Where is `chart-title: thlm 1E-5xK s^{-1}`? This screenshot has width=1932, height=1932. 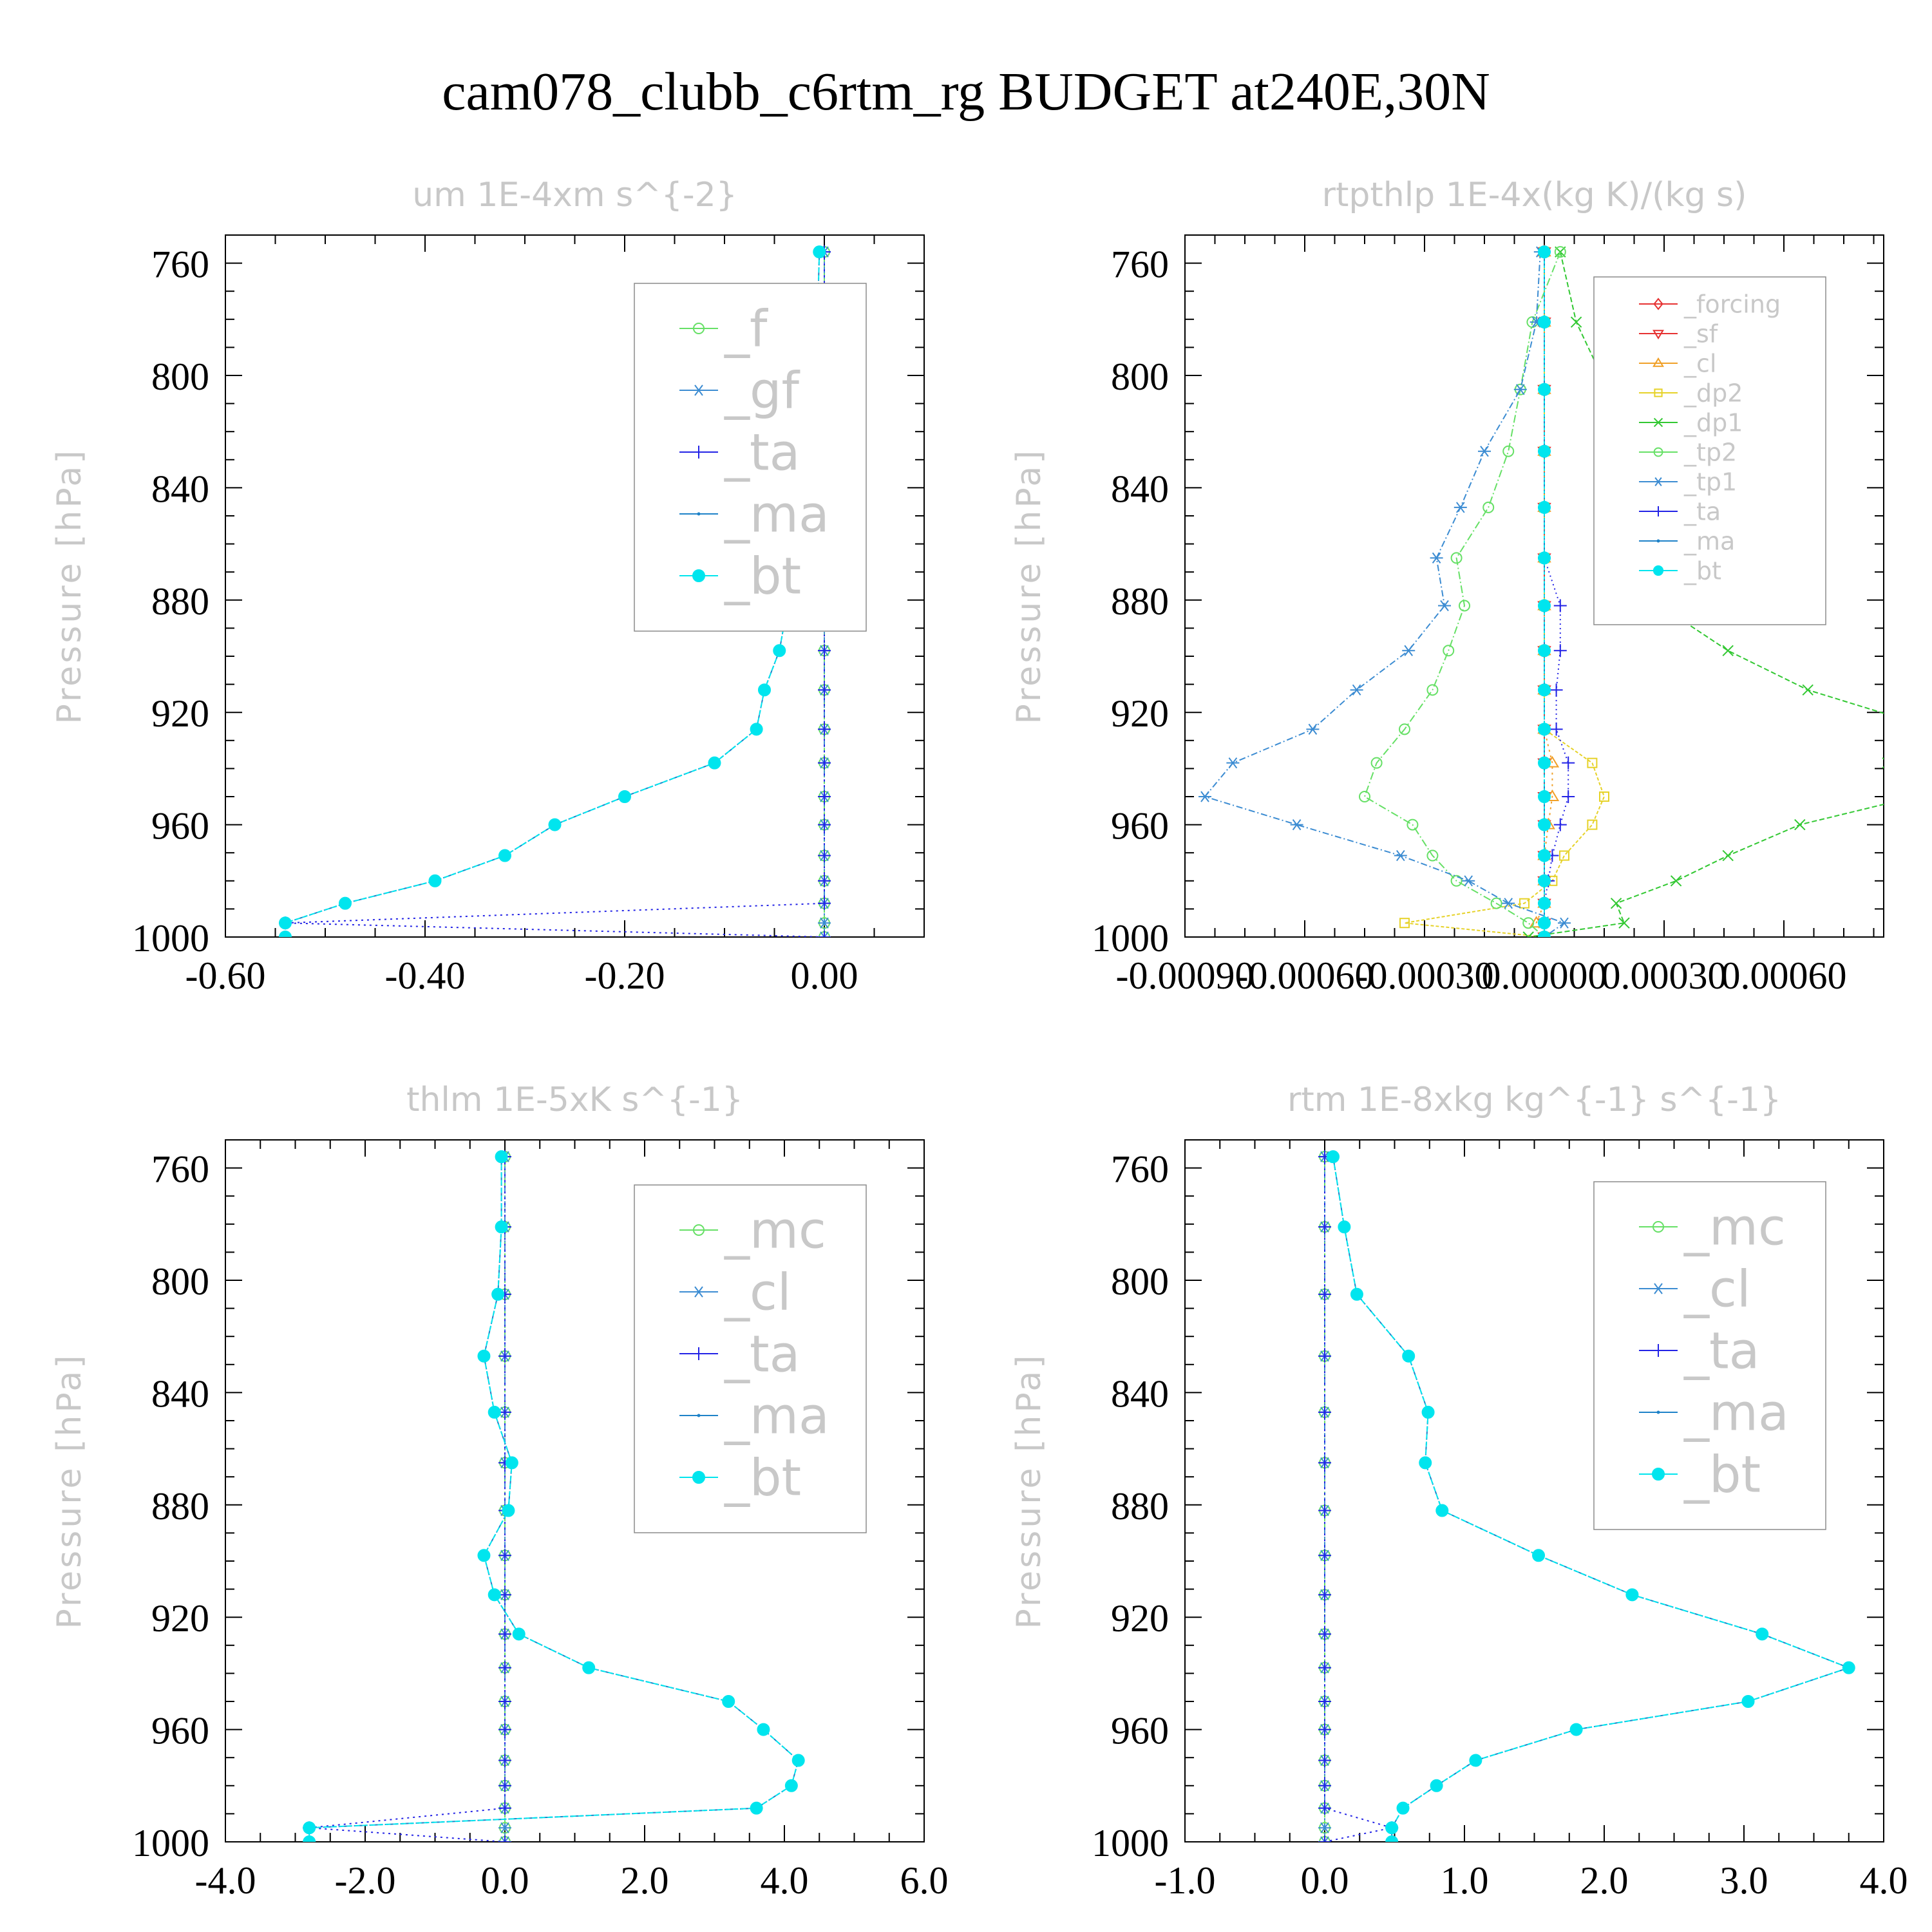
chart-title: thlm 1E-5xK s^{-1} is located at coordinates (574, 1100).